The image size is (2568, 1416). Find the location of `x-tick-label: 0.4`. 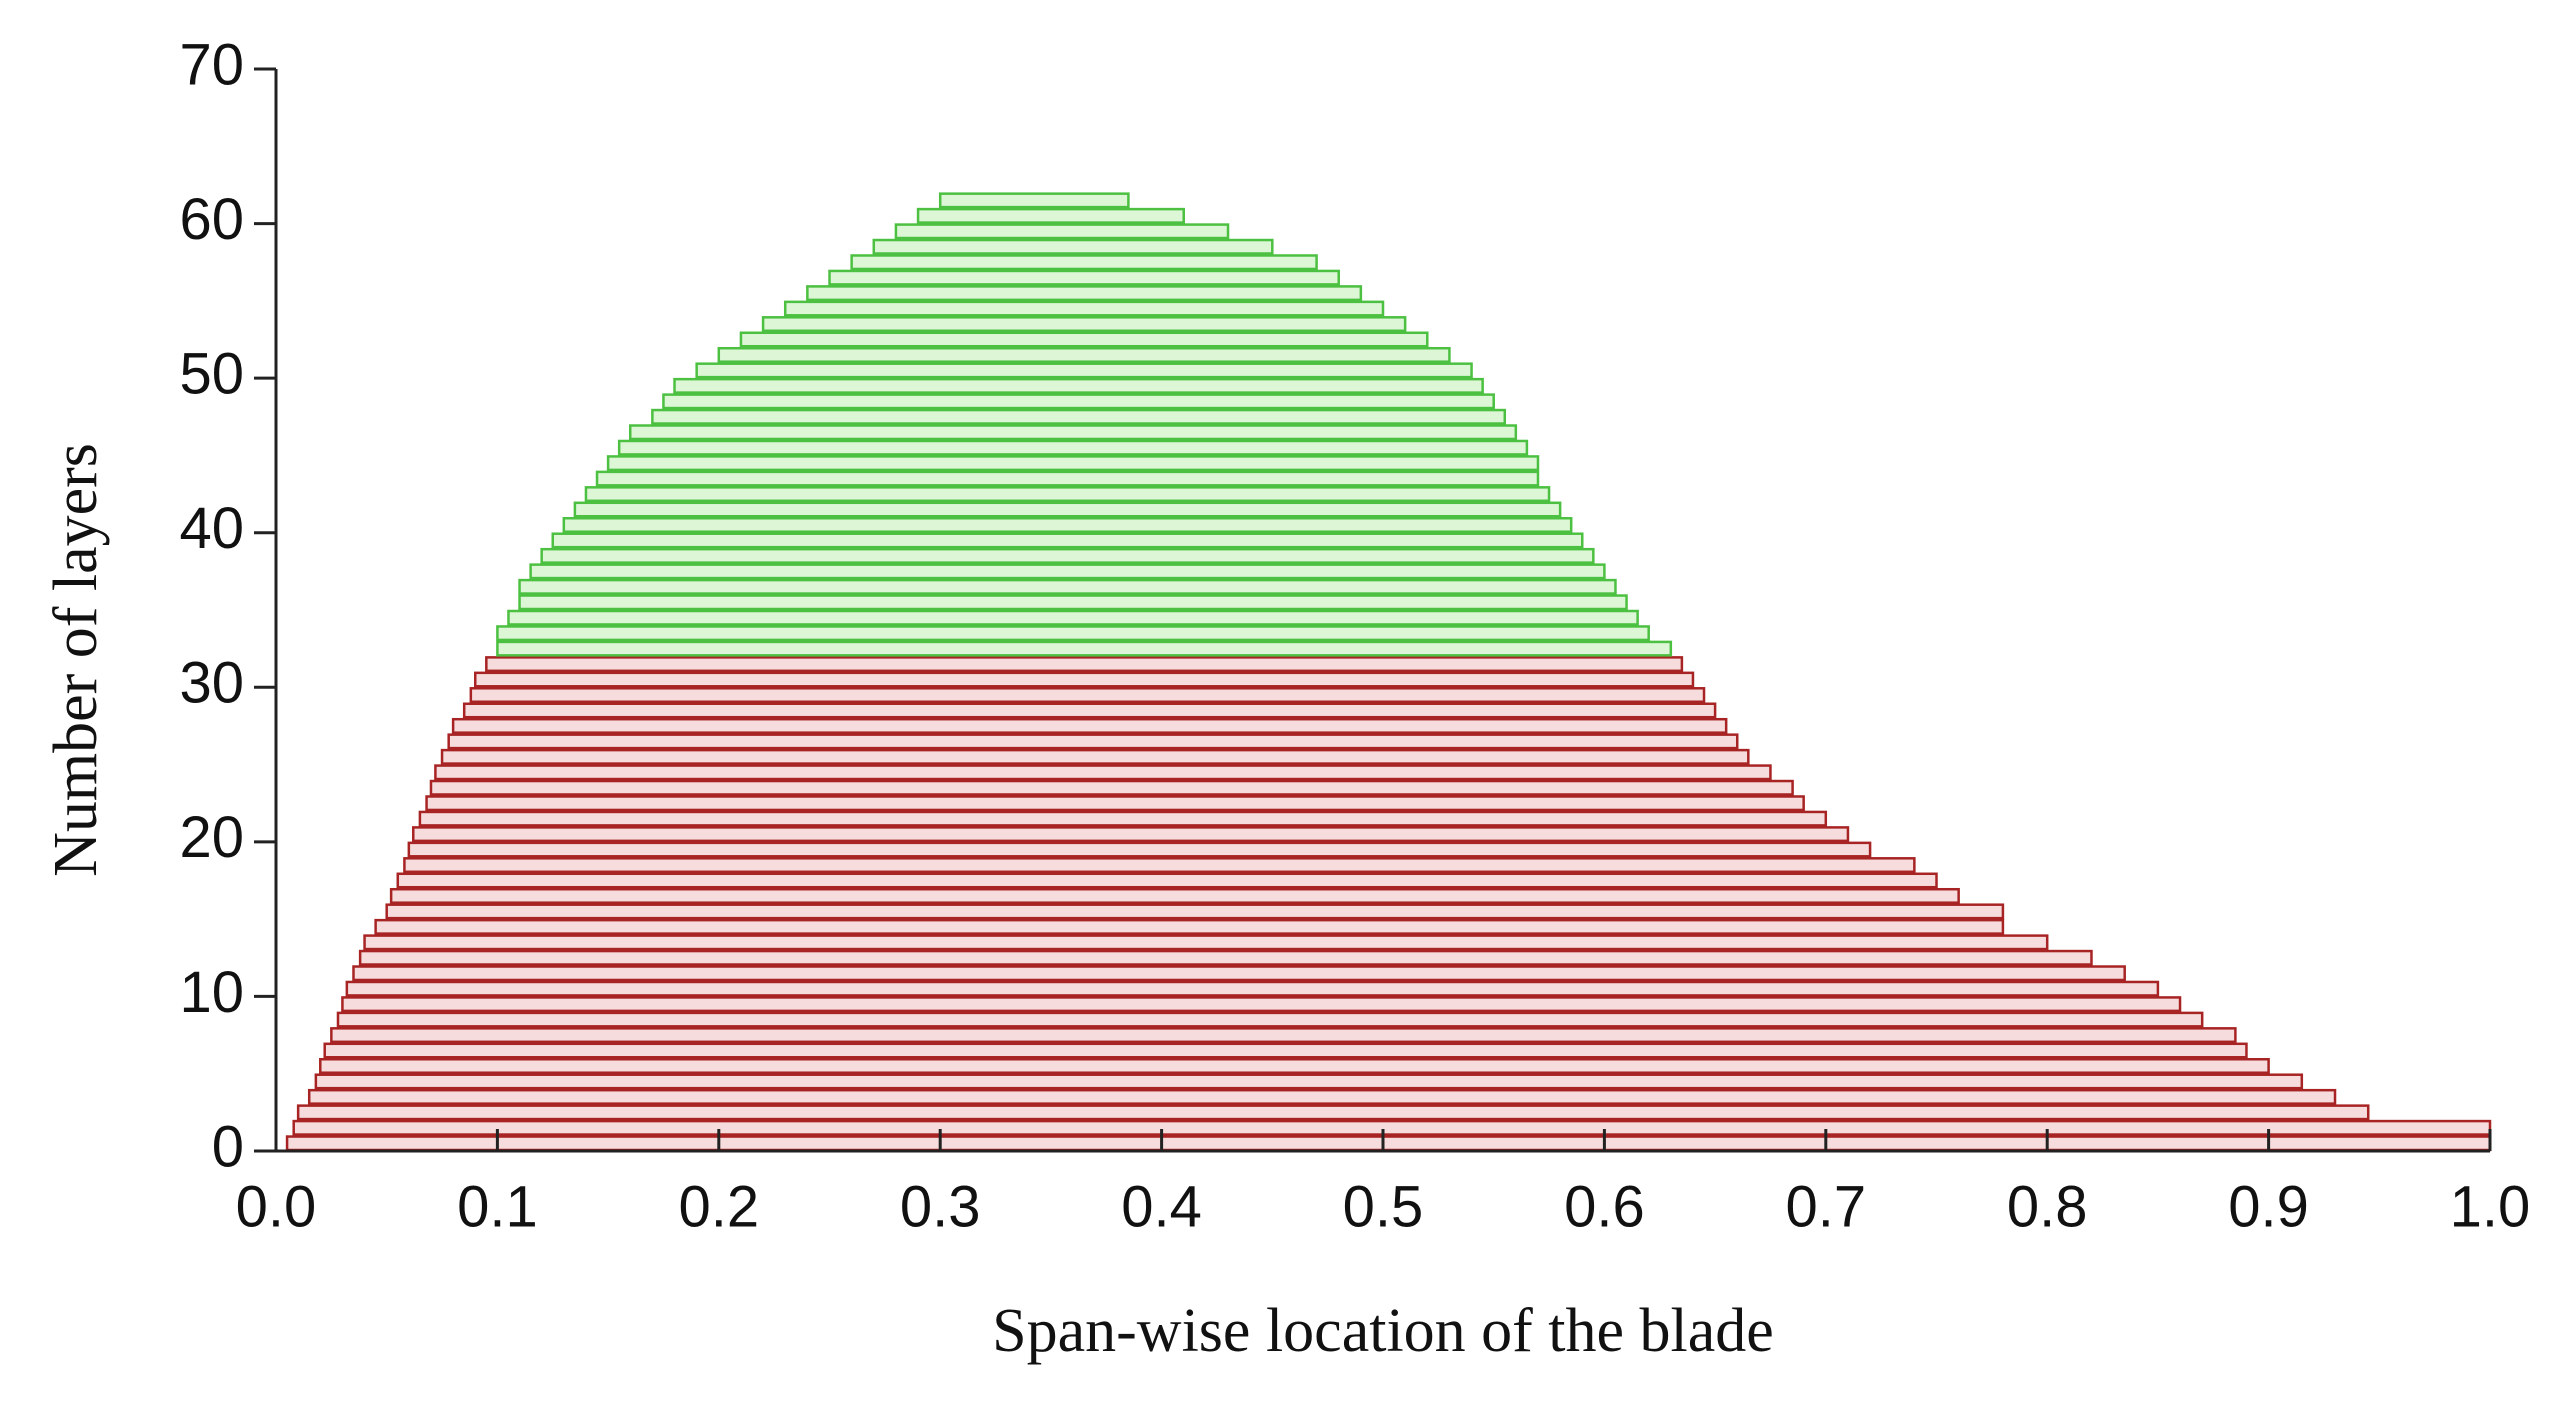

x-tick-label: 0.4 is located at coordinates (1161, 1206).